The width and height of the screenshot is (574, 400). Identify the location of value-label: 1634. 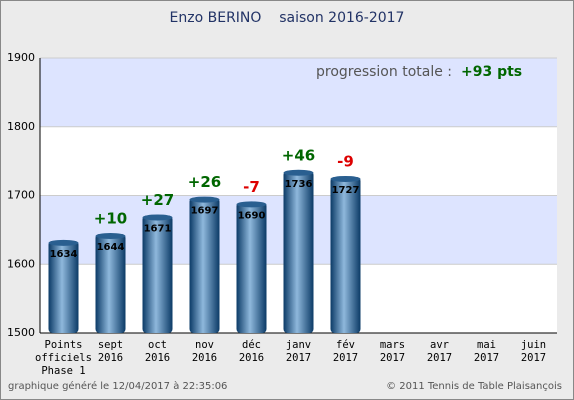
(64, 254).